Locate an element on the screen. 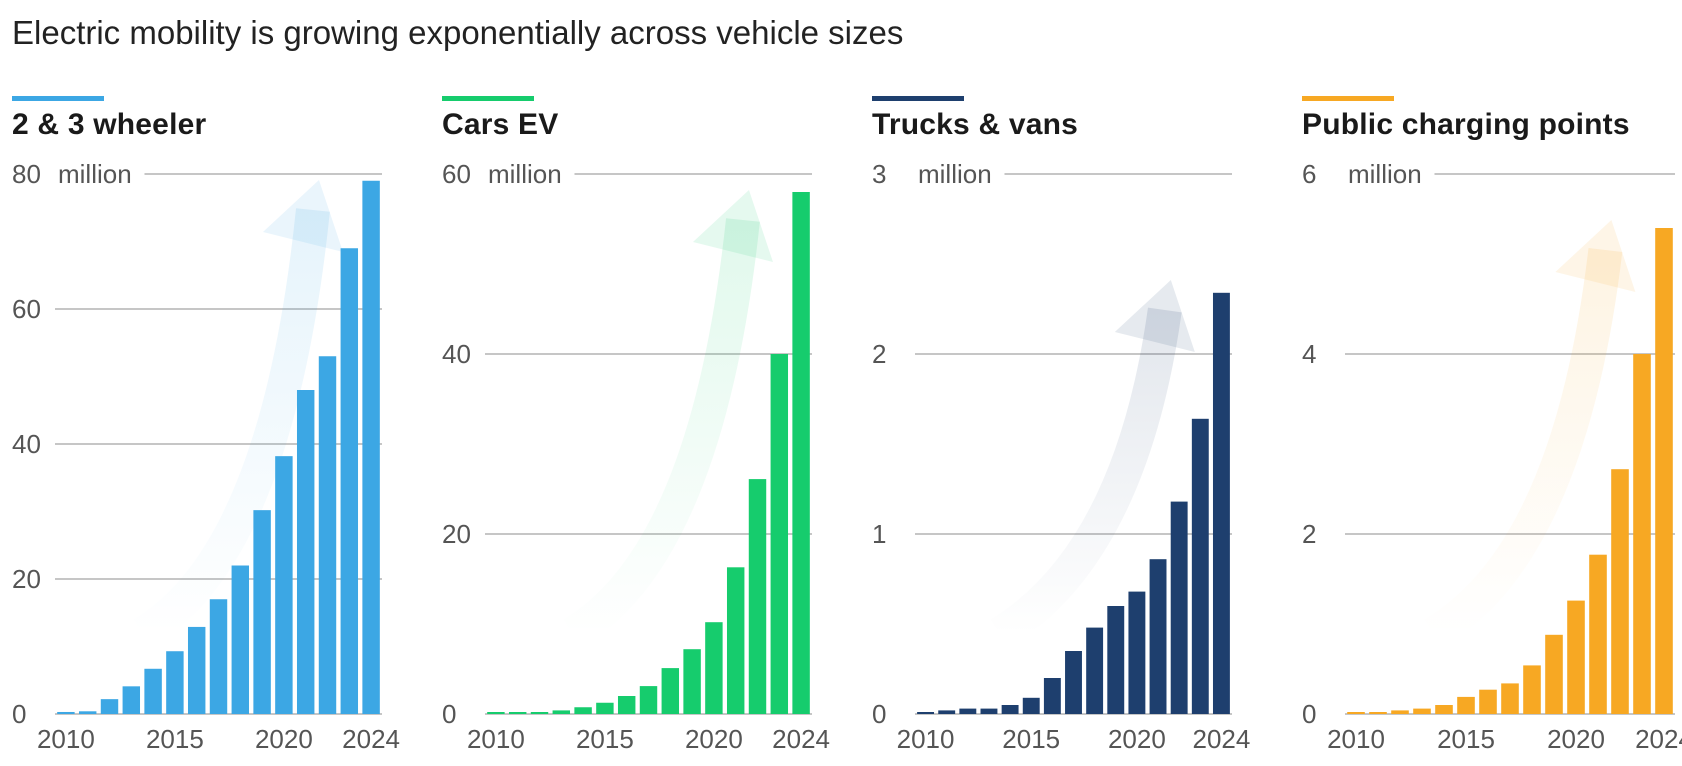 The height and width of the screenshot is (766, 1682). y-tick-label: 4 is located at coordinates (1309, 354).